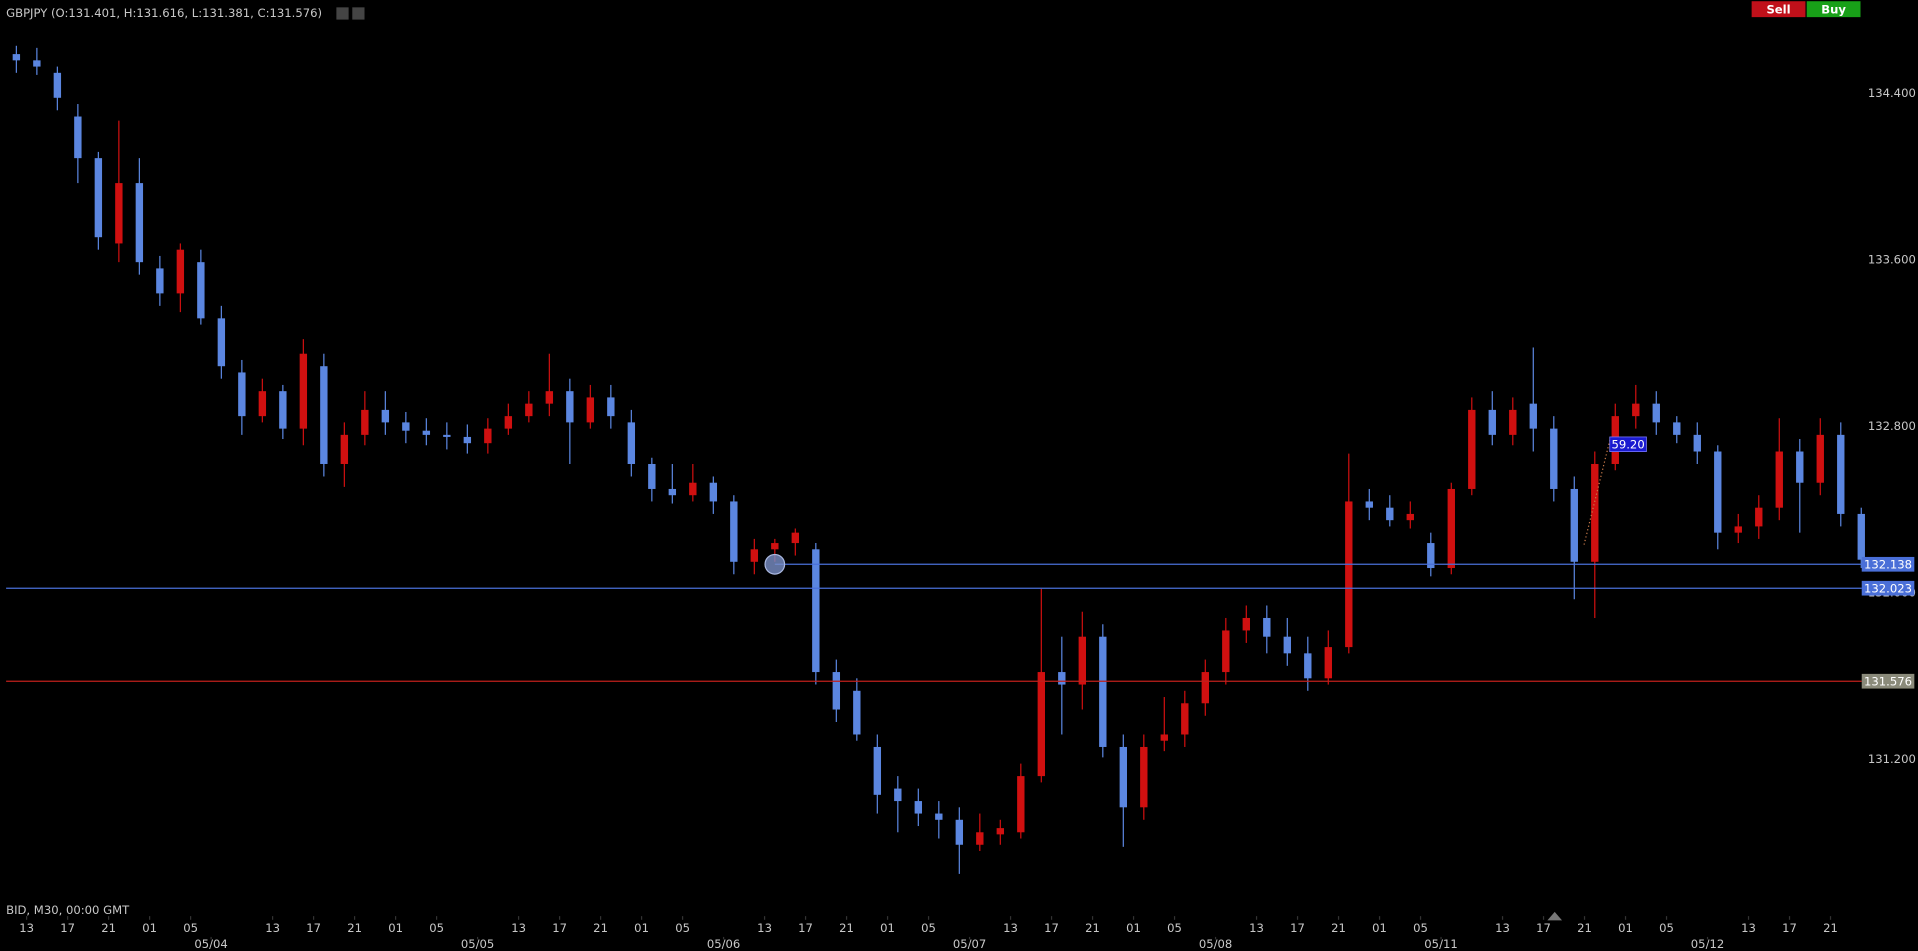 This screenshot has height=951, width=1918. What do you see at coordinates (1892, 93) in the screenshot?
I see `y-tick-label: 134.400` at bounding box center [1892, 93].